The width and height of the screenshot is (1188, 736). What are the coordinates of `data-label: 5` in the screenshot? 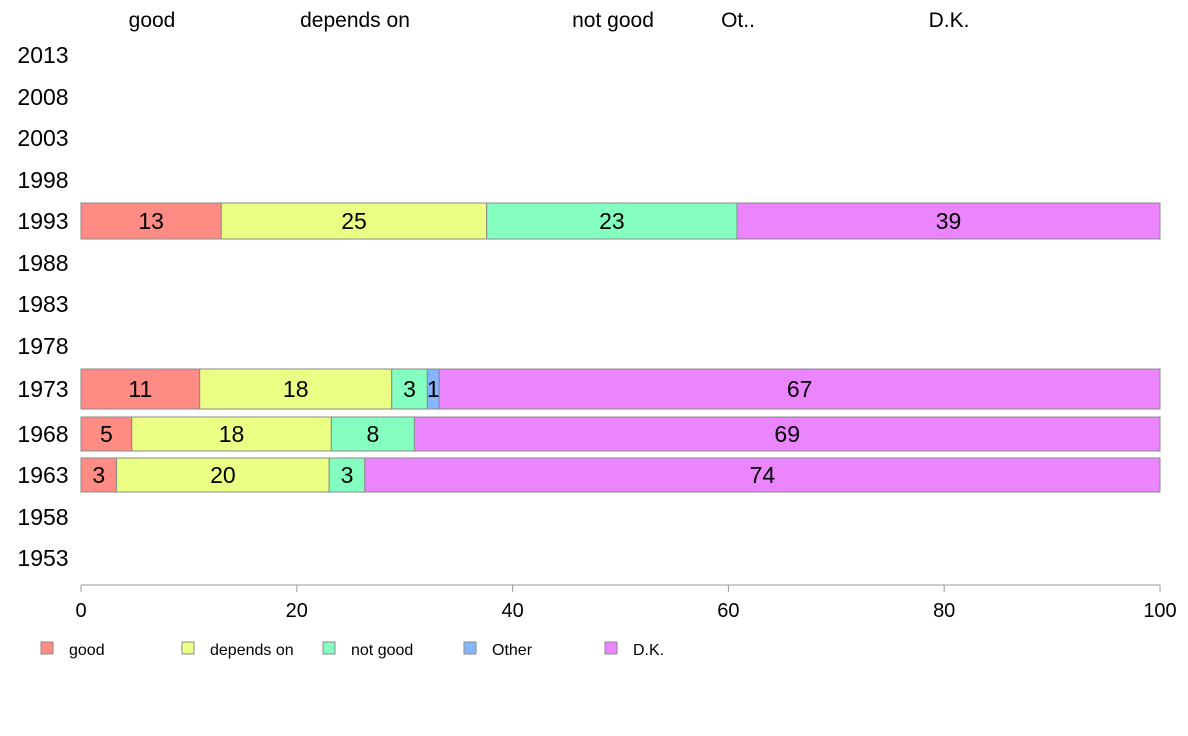 It's located at (106, 434).